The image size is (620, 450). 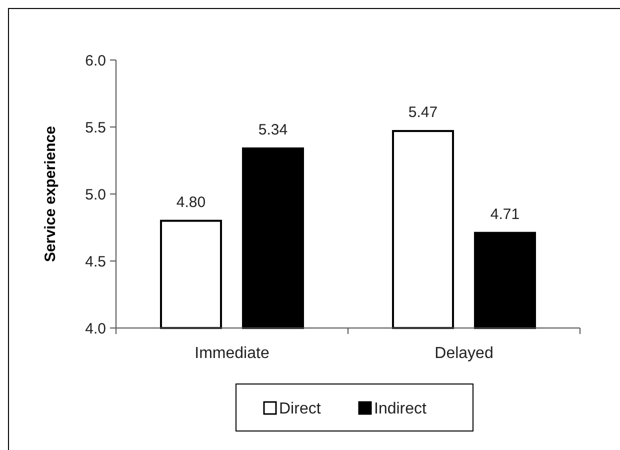 I want to click on y-tick-label: 4.0, so click(x=95, y=329).